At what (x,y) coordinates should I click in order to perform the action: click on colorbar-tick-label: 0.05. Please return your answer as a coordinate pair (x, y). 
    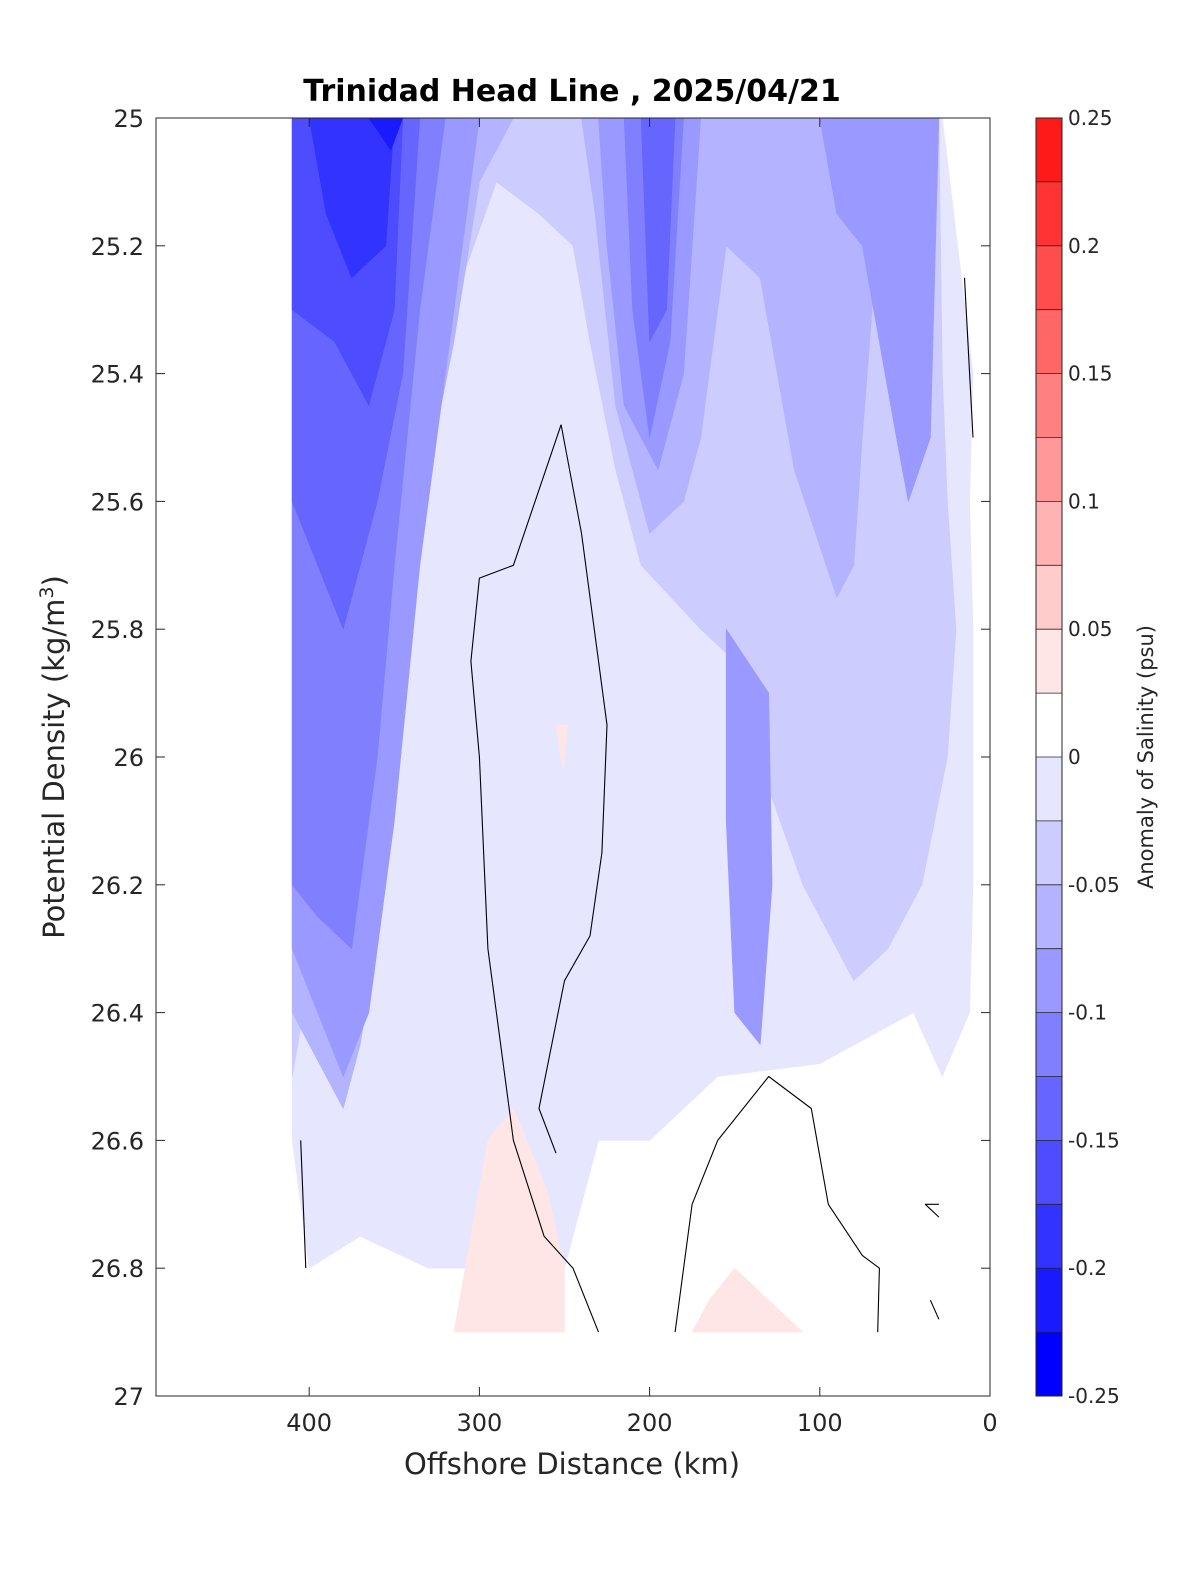
    Looking at the image, I should click on (1090, 629).